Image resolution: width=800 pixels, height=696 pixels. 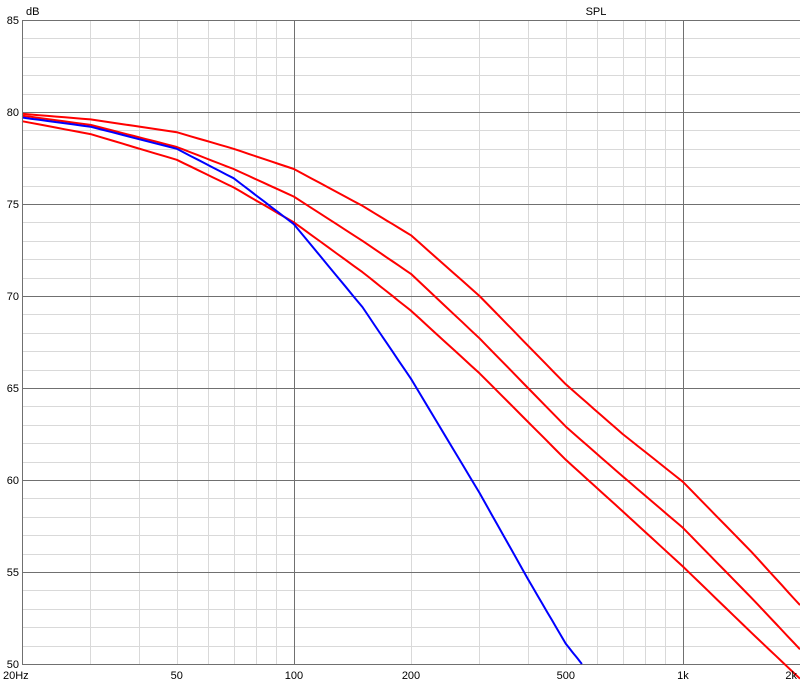 I want to click on x-tick-label: 500, so click(x=566, y=676).